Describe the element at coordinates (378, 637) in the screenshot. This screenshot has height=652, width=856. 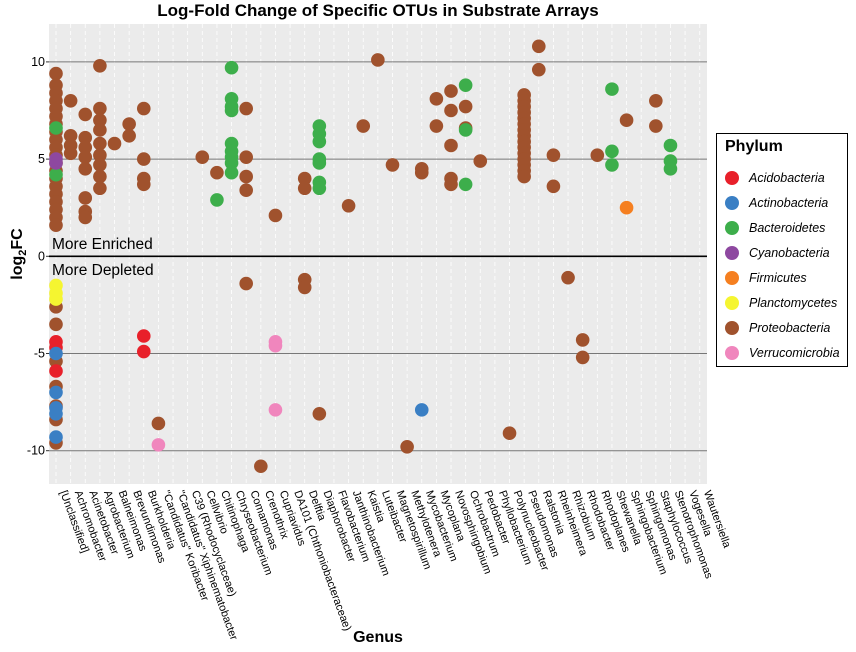
I see `x-axis-title: Genus` at that location.